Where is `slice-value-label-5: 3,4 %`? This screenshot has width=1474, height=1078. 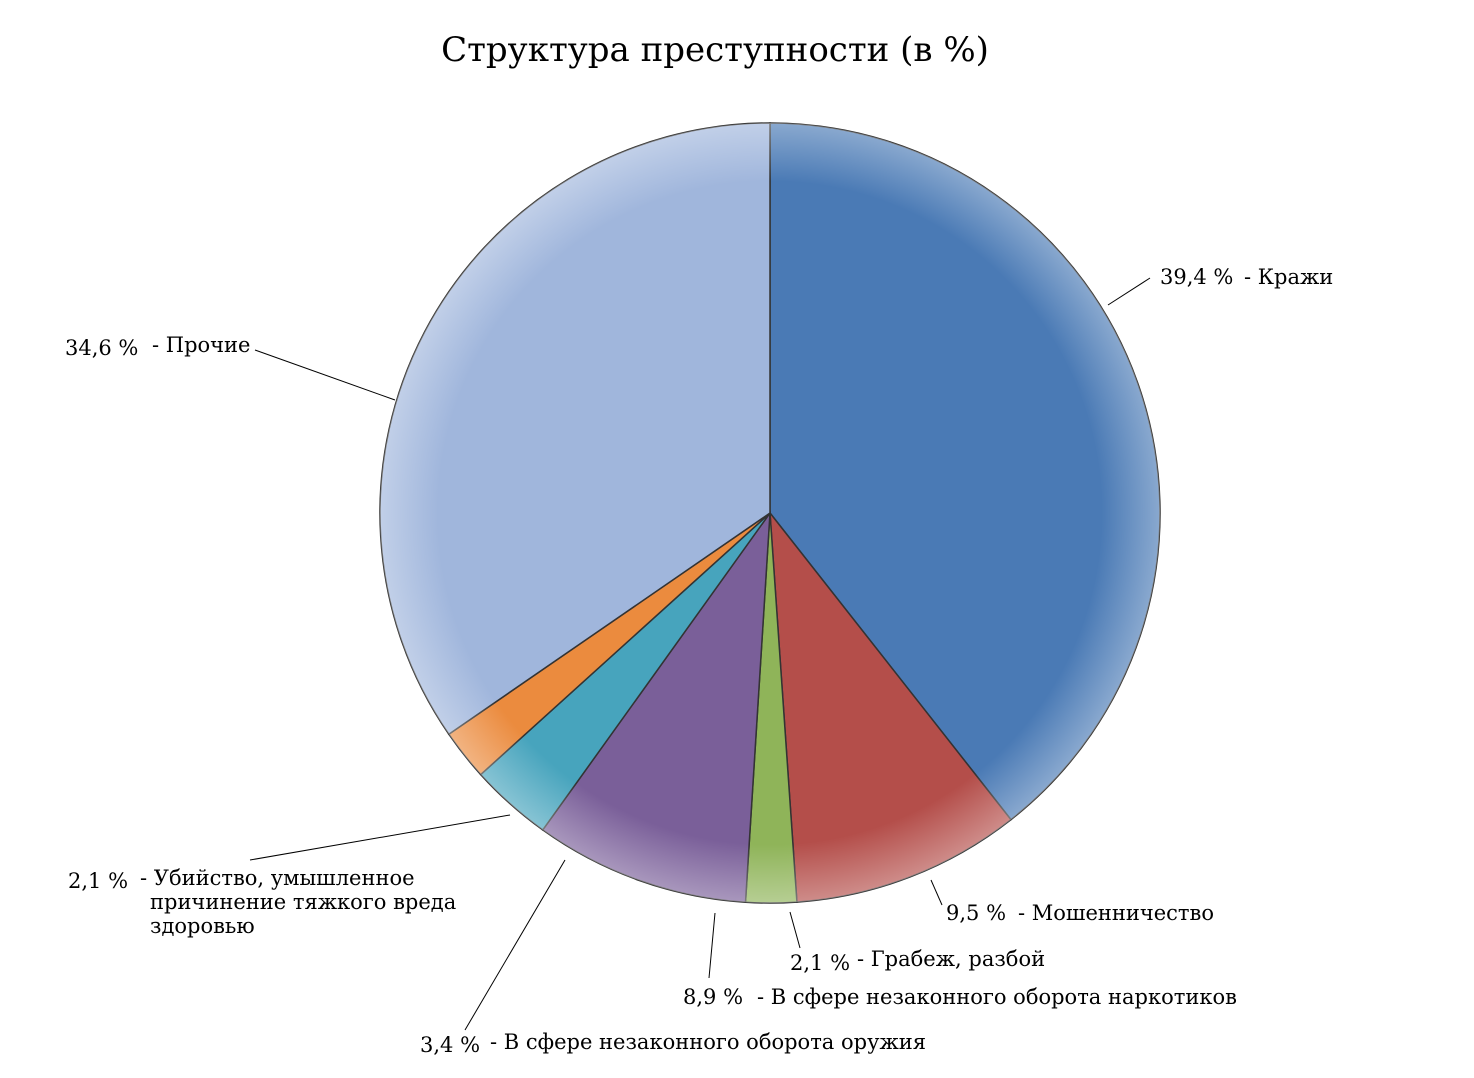
slice-value-label-5: 3,4 % is located at coordinates (450, 1045).